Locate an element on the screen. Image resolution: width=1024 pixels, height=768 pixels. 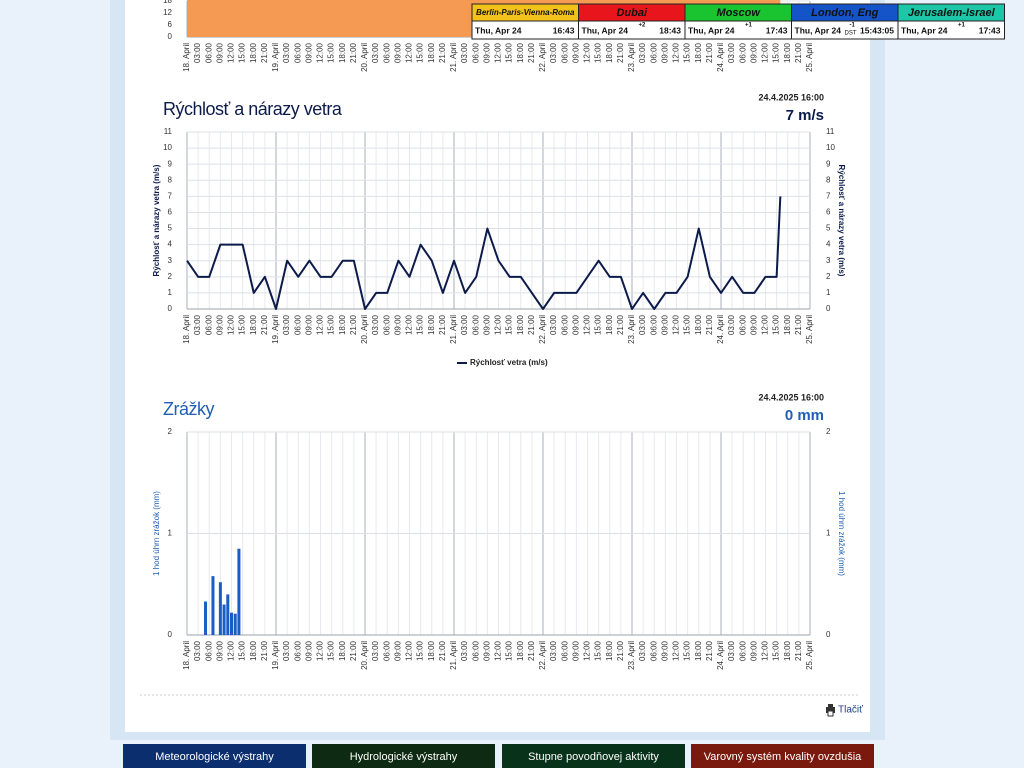
nav-button-label: Hydrologické výstrahy is located at coordinates (404, 757).